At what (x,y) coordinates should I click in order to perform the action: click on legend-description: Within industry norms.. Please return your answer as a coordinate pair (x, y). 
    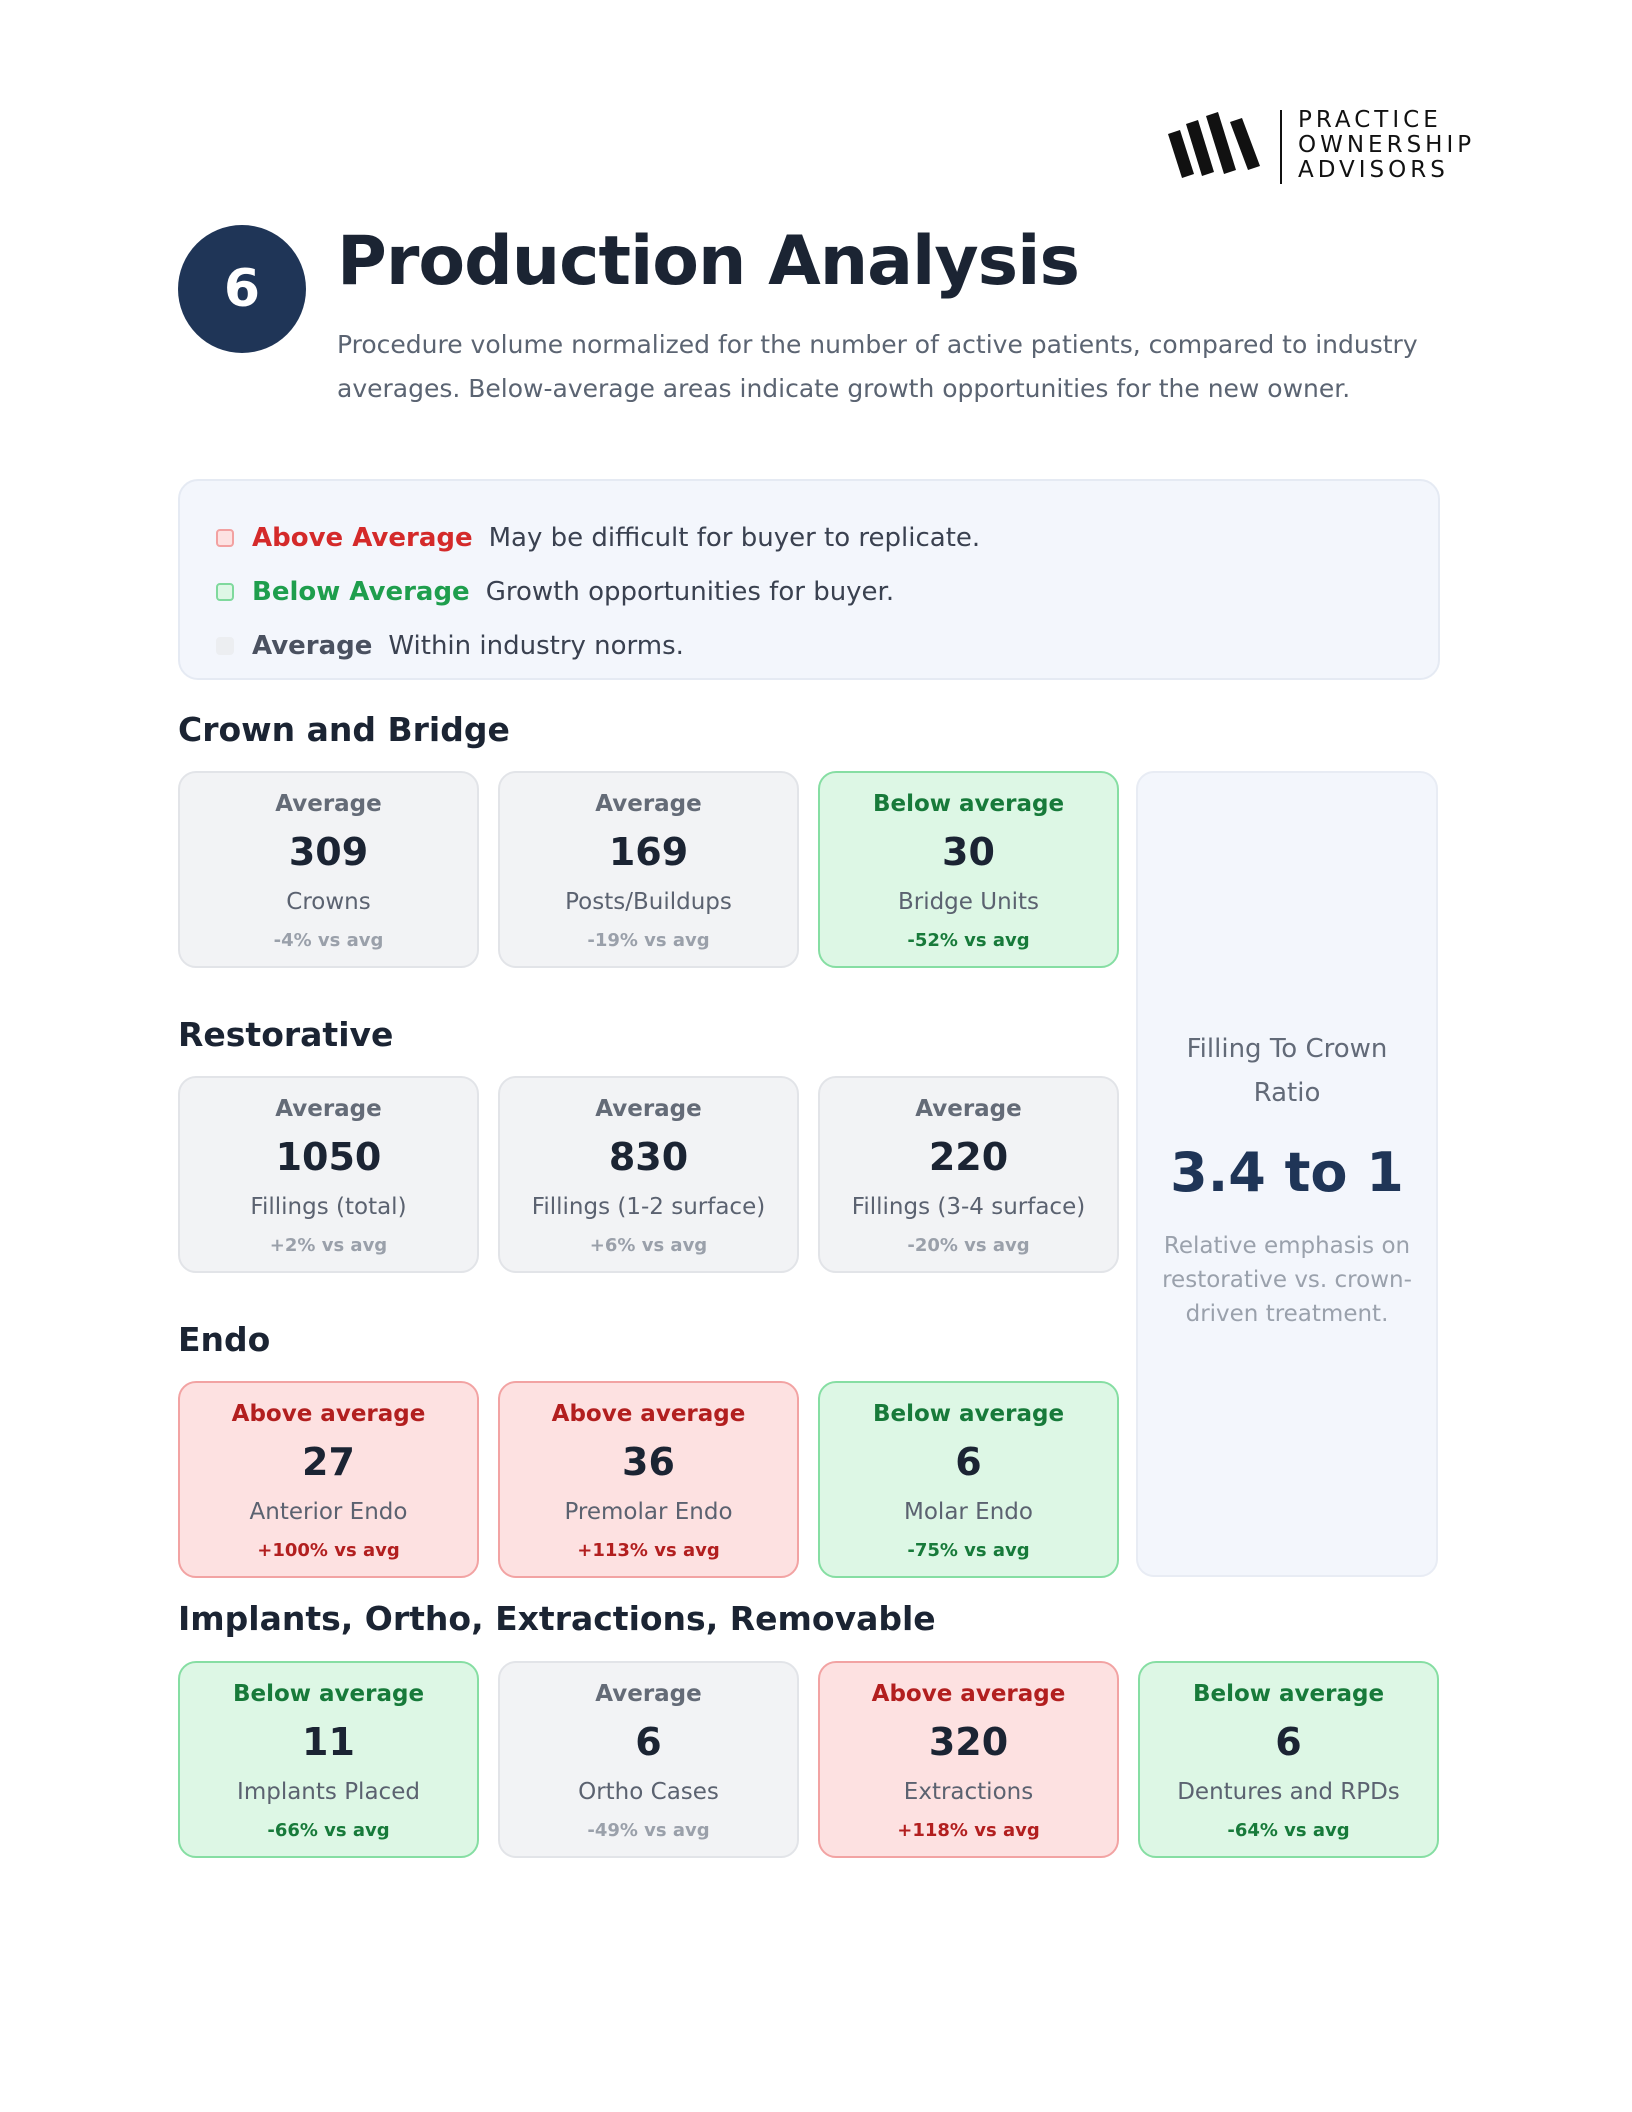
    Looking at the image, I should click on (536, 646).